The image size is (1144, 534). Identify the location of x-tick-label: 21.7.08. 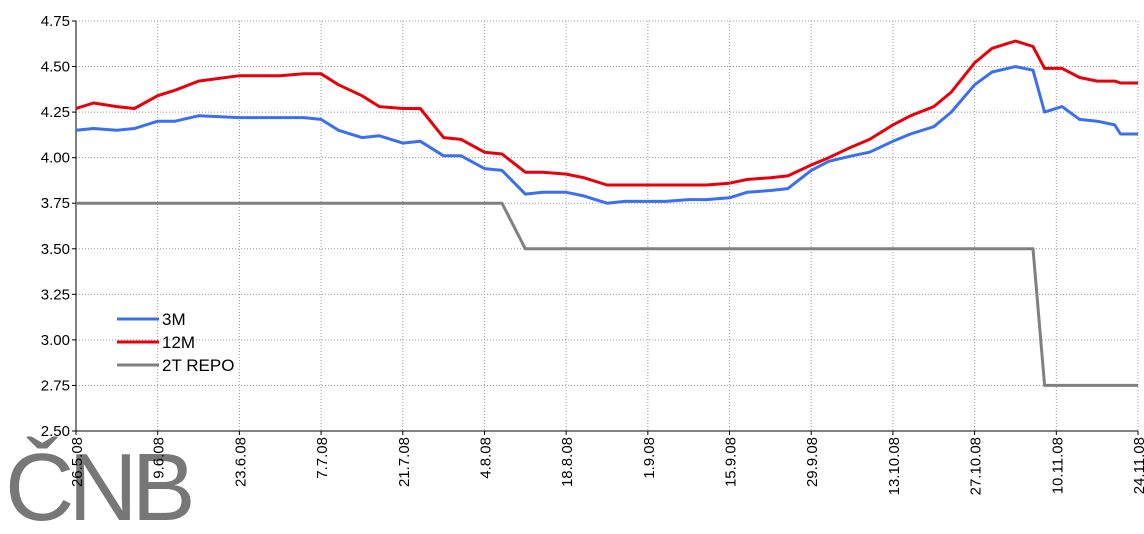
(404, 462).